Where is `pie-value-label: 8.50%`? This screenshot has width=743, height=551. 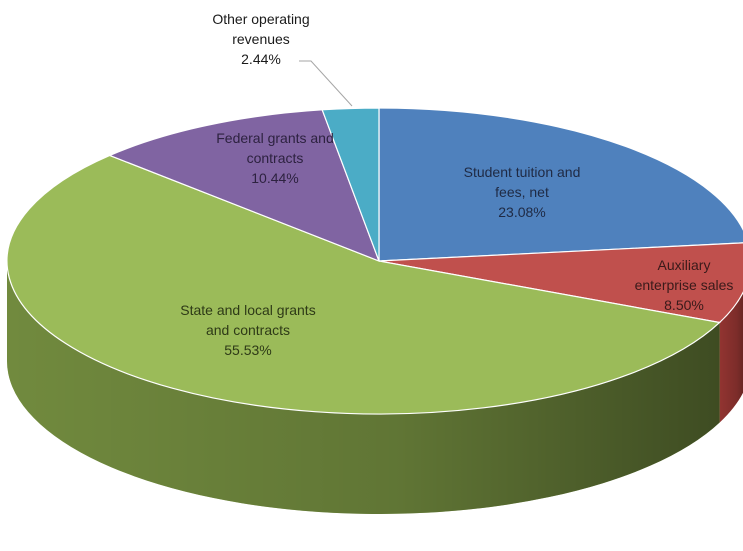 pie-value-label: 8.50% is located at coordinates (684, 305).